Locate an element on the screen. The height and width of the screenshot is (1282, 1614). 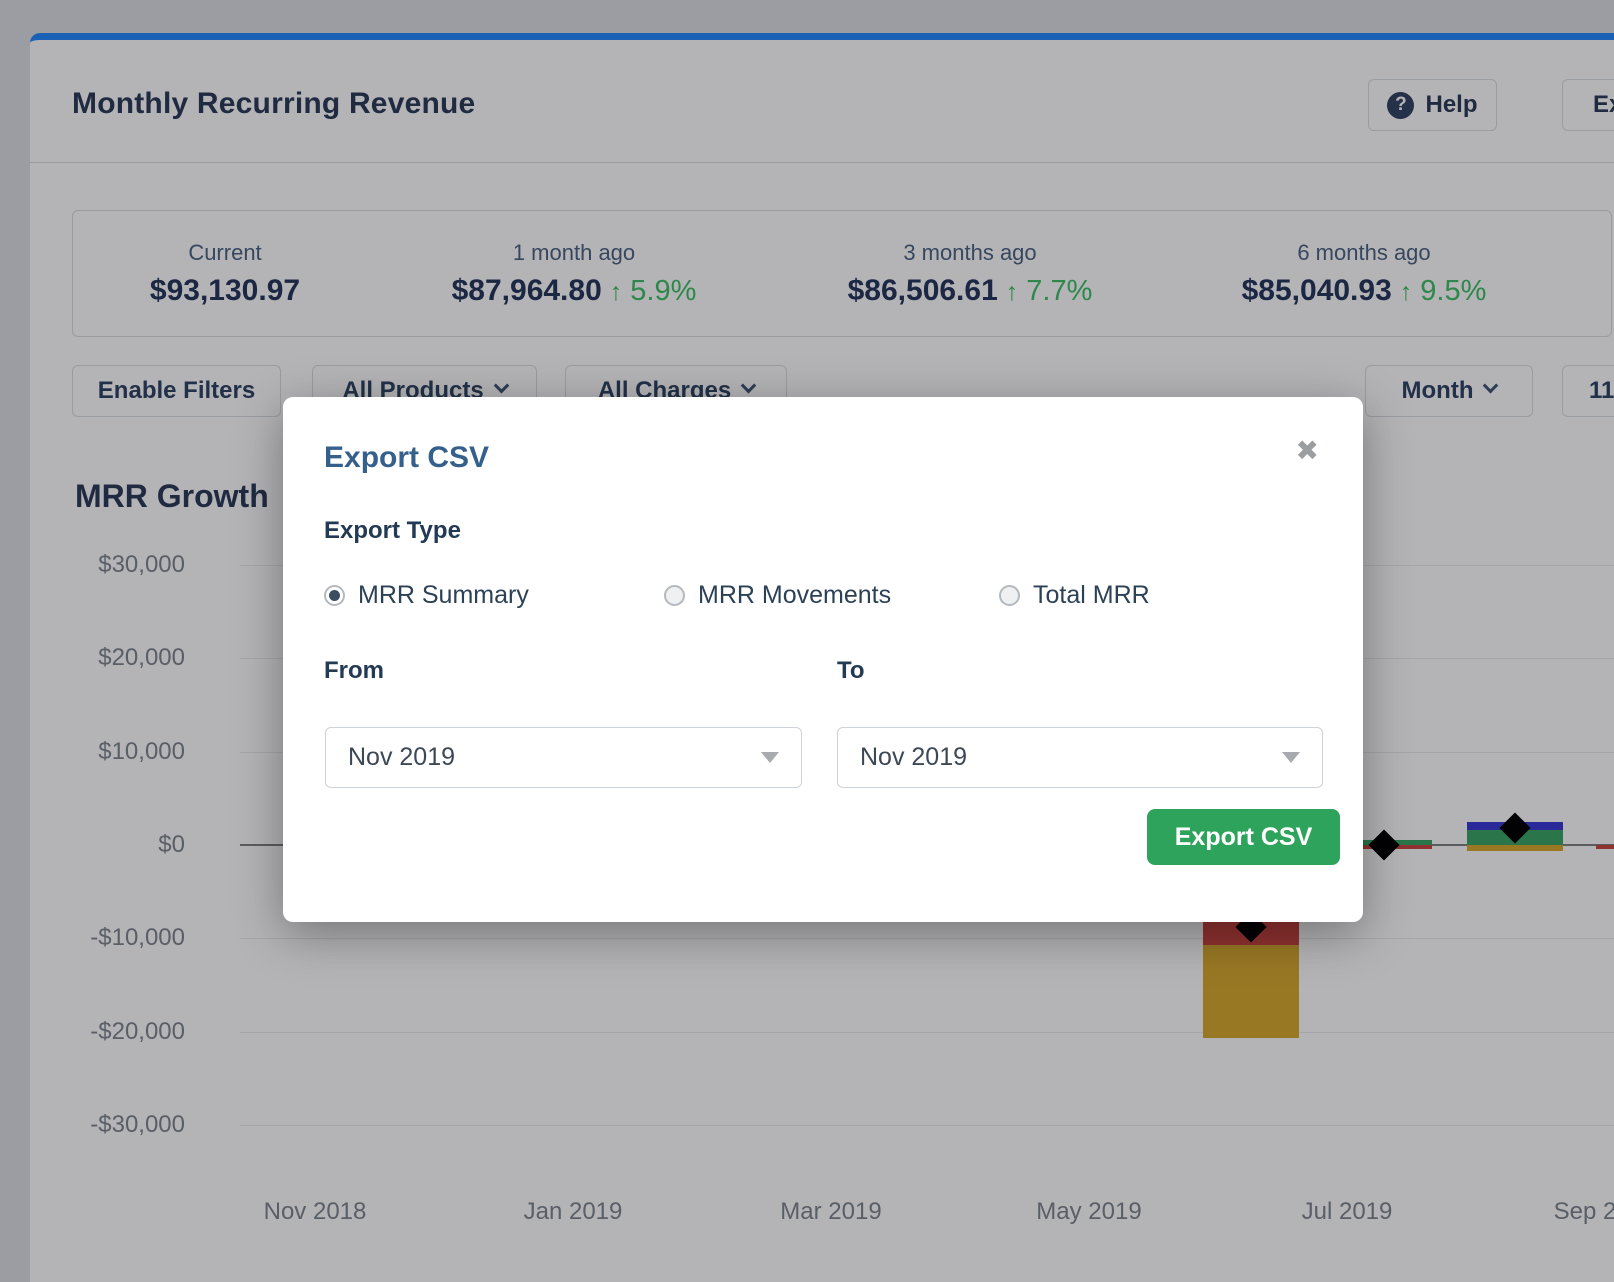
stat-label: 1 month ago is located at coordinates (574, 252).